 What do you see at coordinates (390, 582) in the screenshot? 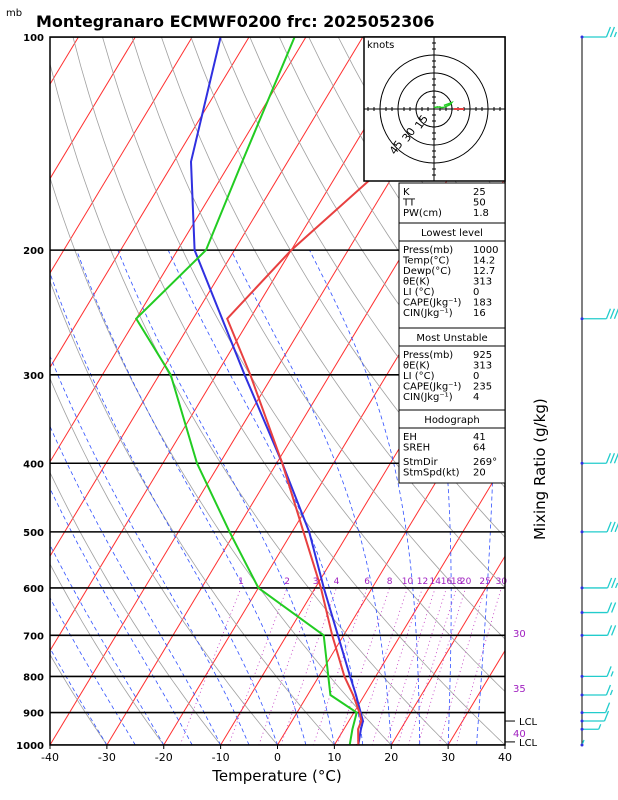
I see `mixing-ratio-label: 8` at bounding box center [390, 582].